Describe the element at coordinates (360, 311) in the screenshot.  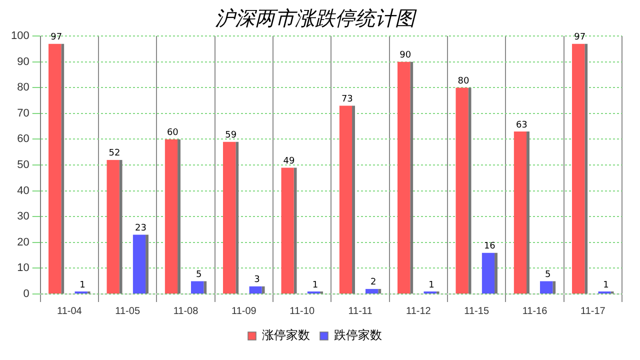
I see `x-tick-label: 11-11` at that location.